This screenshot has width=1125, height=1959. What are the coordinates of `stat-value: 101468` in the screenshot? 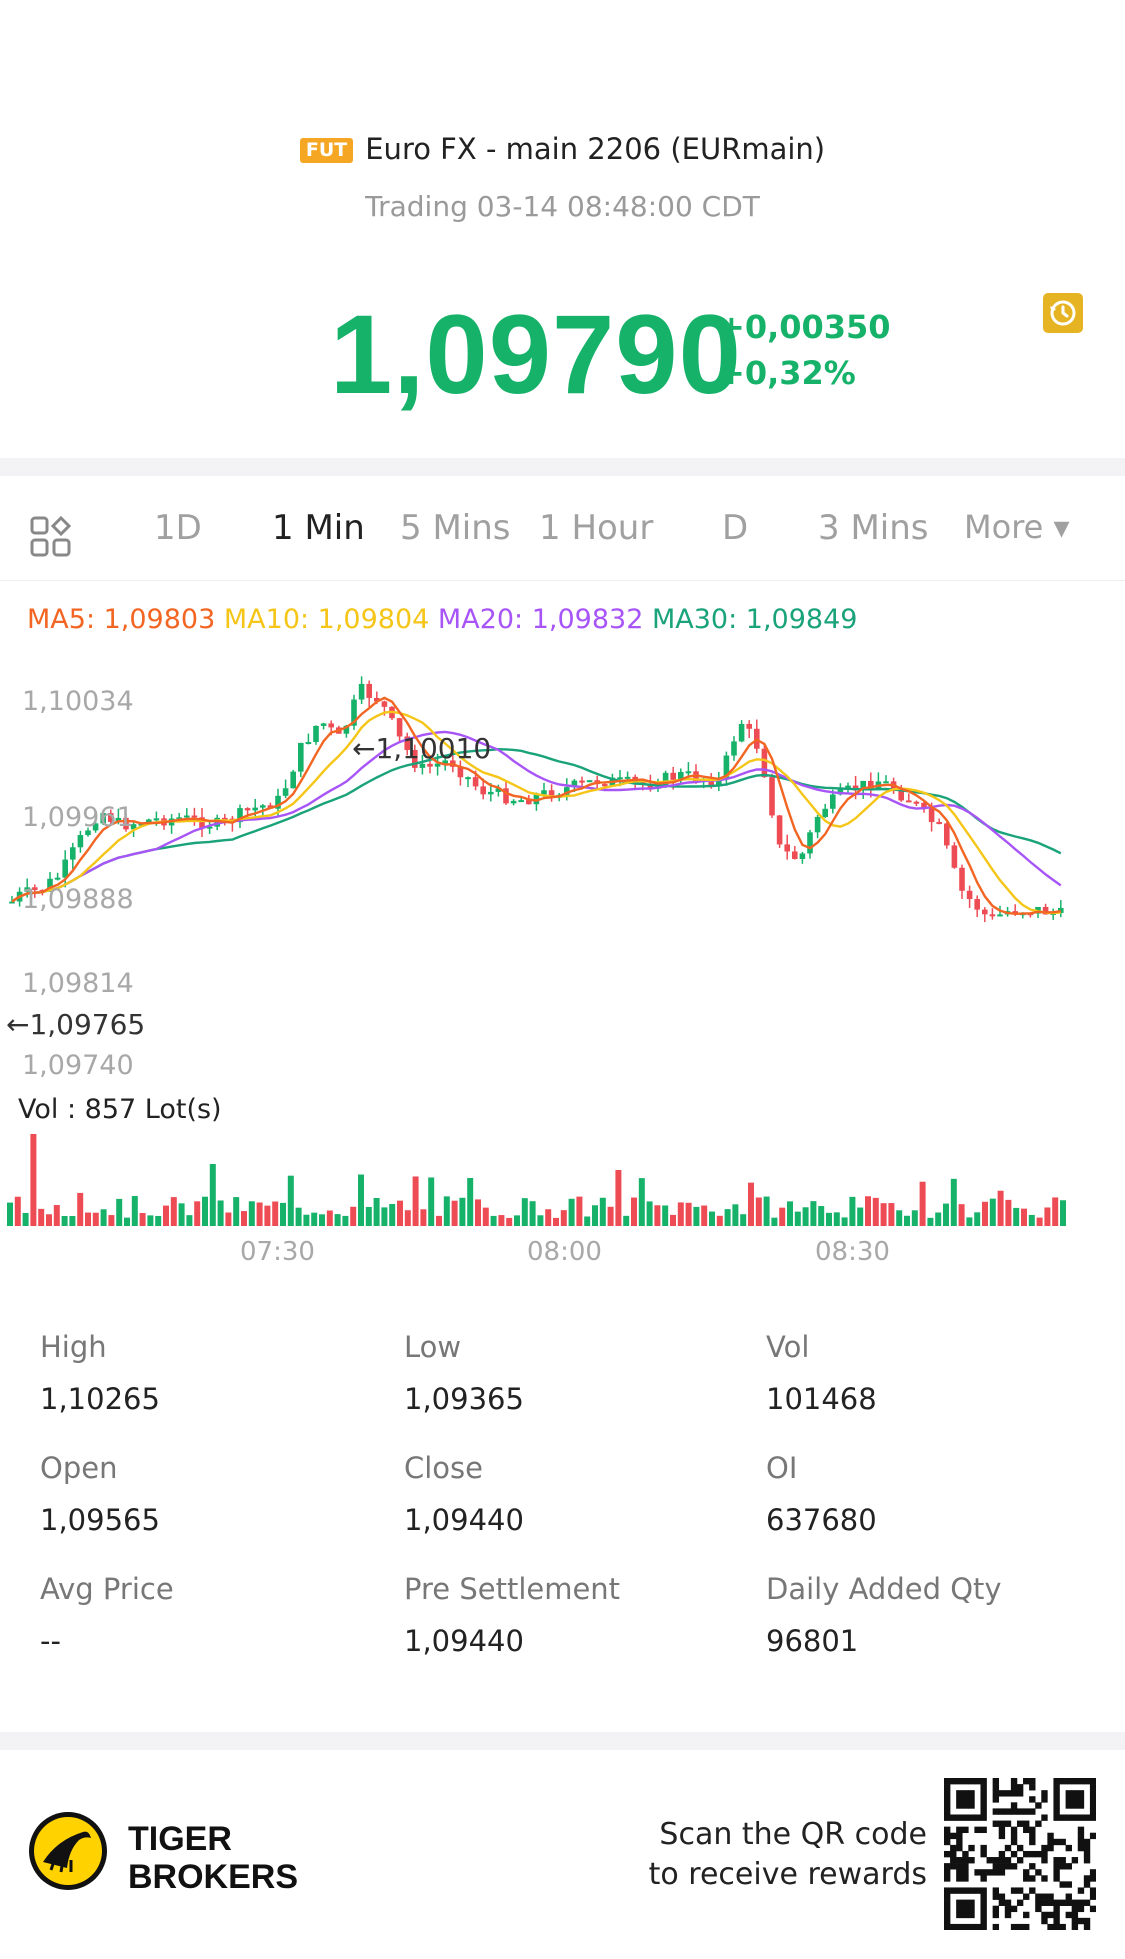 It's located at (821, 1399).